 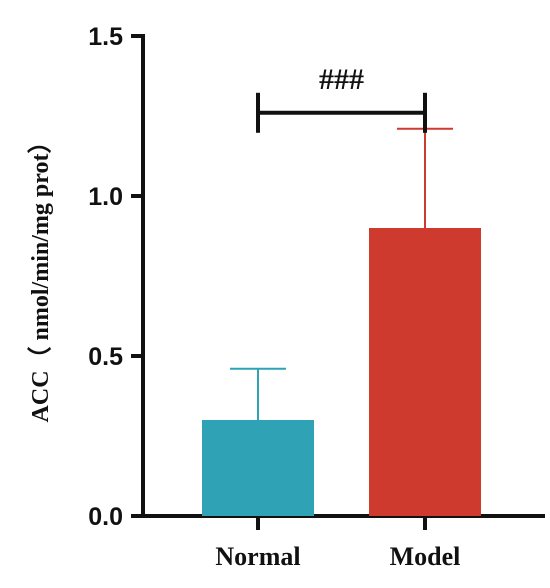 I want to click on bar-model, so click(x=425, y=372).